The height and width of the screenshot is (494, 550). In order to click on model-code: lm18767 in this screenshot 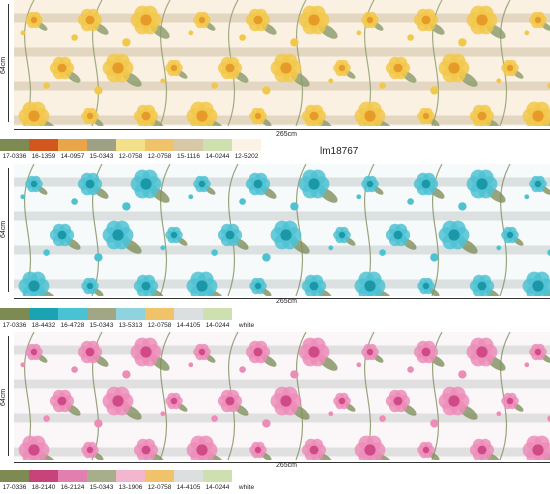, I will do `click(339, 151)`.